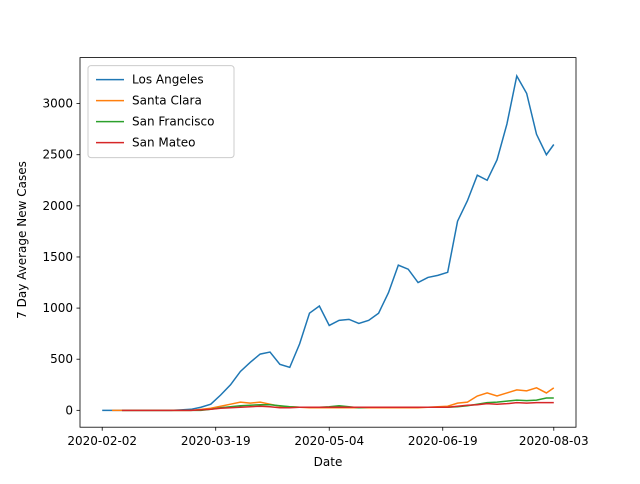  I want to click on x-tick-label: 2020-05-04, so click(329, 441).